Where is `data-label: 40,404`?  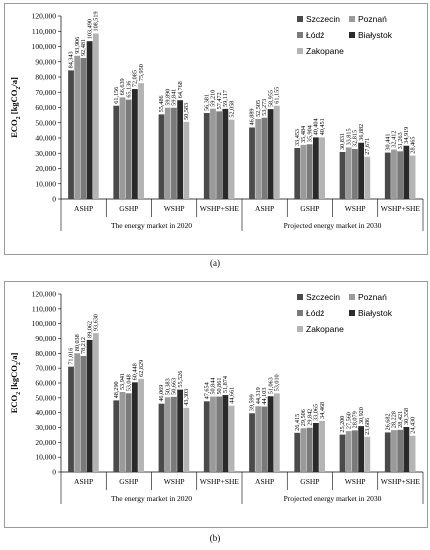 data-label: 40,404 is located at coordinates (316, 126).